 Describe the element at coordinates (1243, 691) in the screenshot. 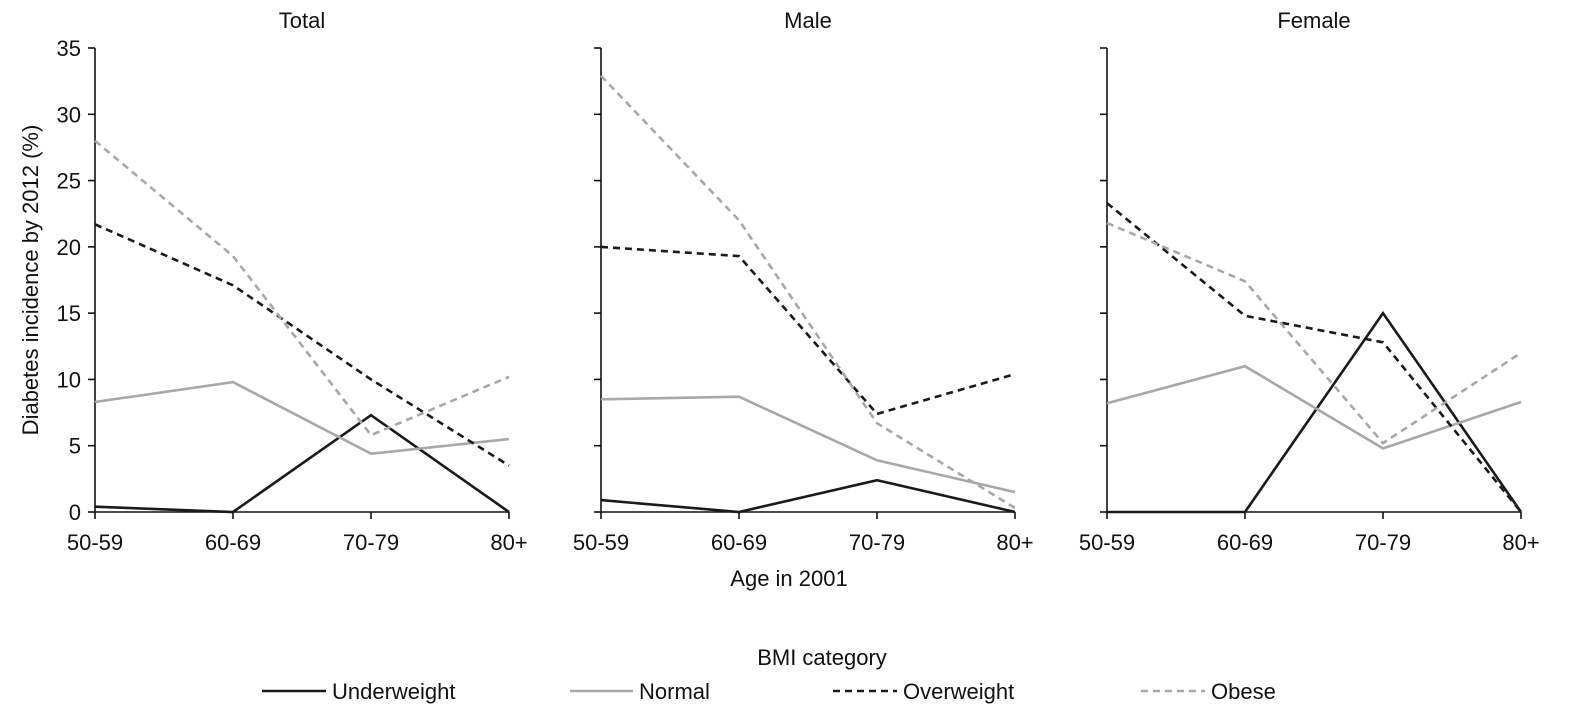

I see `legend-label: Obese` at that location.